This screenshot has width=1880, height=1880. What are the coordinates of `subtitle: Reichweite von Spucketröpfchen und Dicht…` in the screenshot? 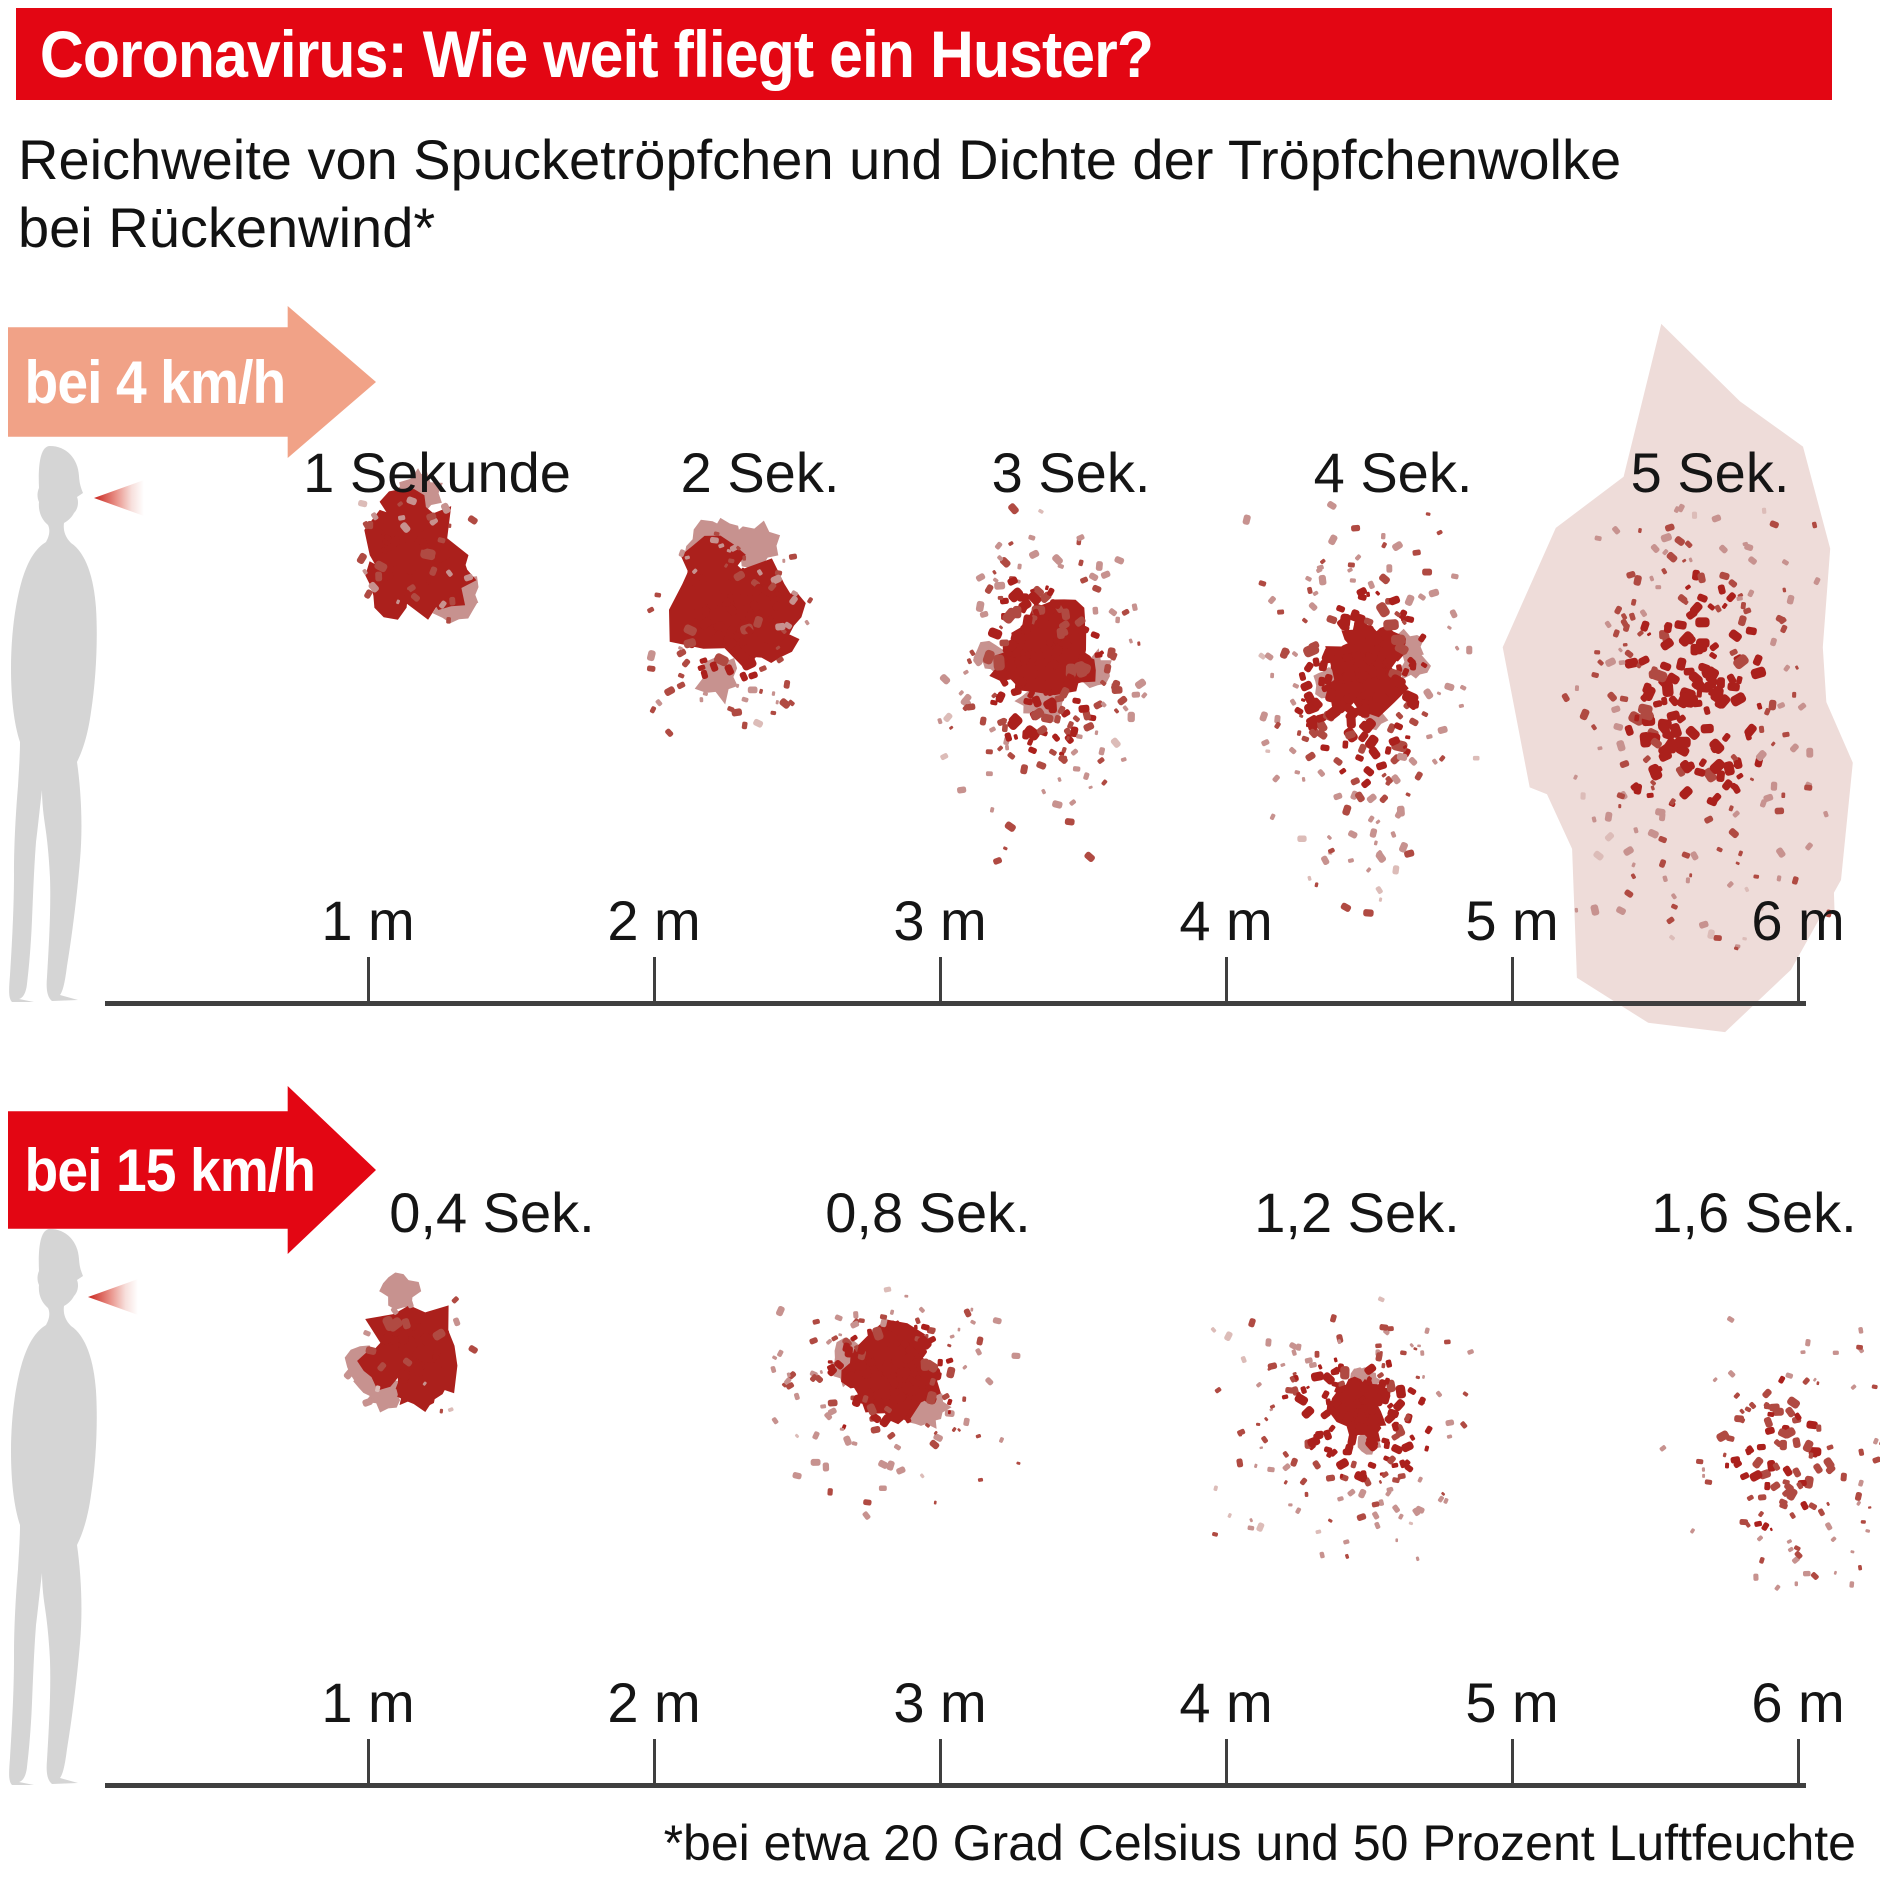 It's located at (819, 194).